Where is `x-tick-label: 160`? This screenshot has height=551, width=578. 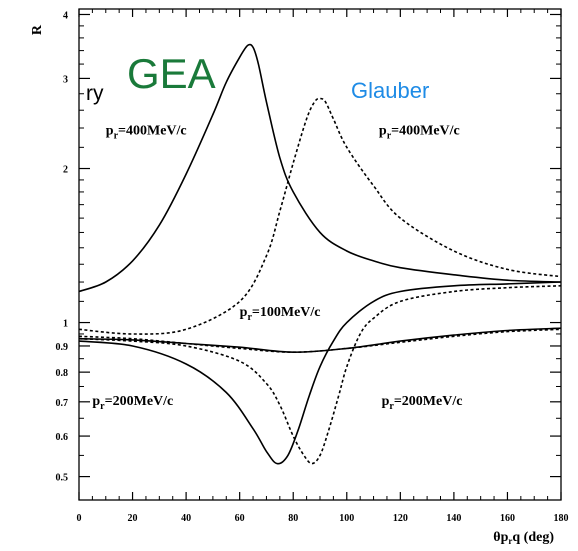
x-tick-label: 160 is located at coordinates (507, 518).